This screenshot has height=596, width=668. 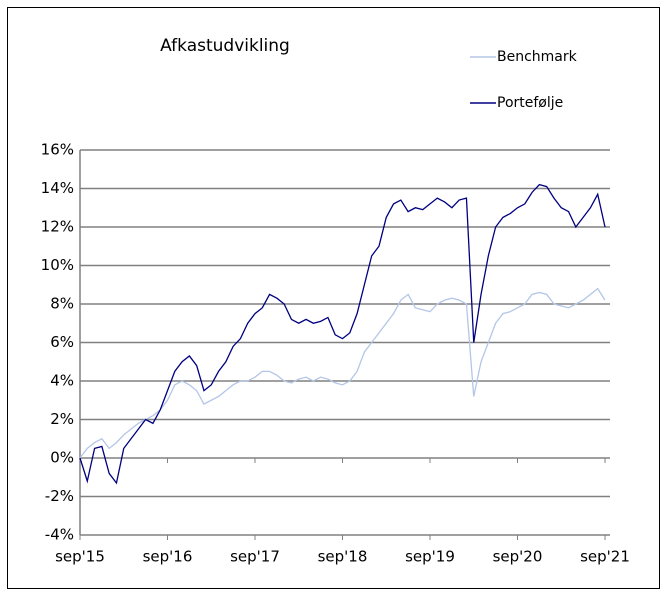 What do you see at coordinates (530, 103) in the screenshot?
I see `legend-text: Portefølje` at bounding box center [530, 103].